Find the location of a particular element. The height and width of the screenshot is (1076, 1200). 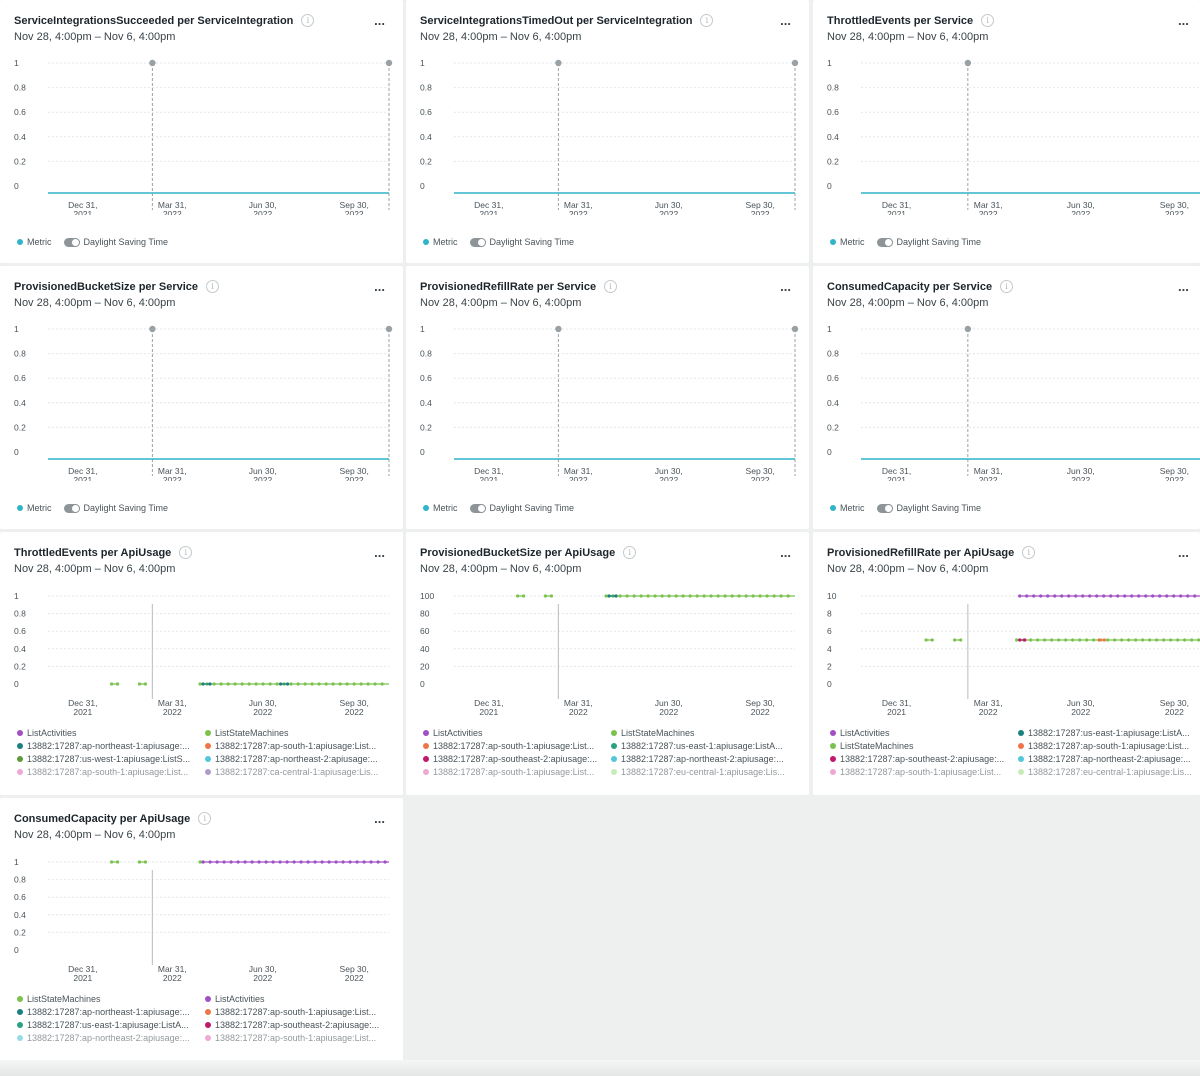

legend-item: ListStateMachines is located at coordinates (111, 999).